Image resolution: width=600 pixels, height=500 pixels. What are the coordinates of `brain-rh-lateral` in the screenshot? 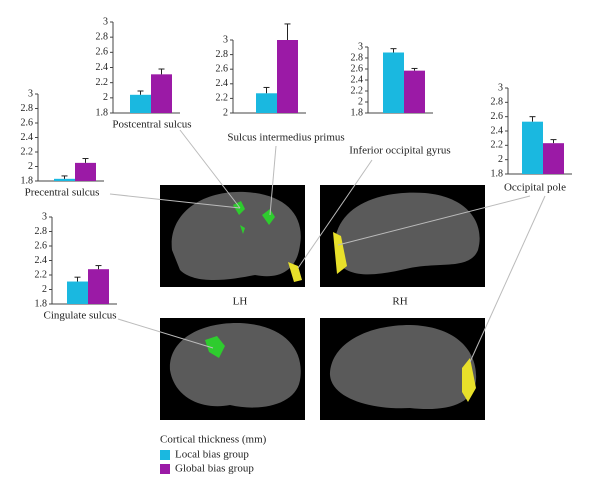 It's located at (407, 233).